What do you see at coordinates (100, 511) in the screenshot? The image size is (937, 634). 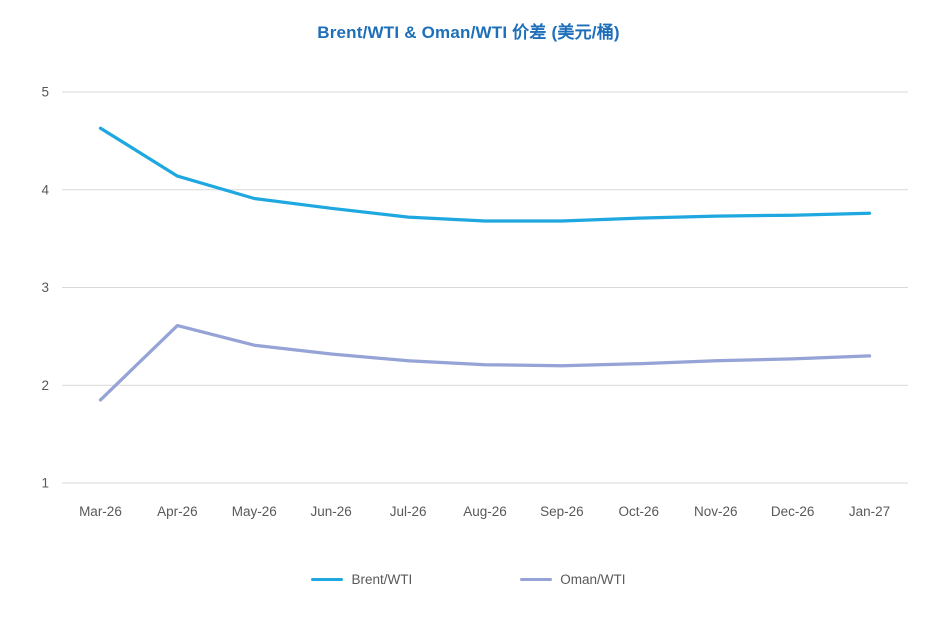 I see `x-tick-label: Mar-26` at bounding box center [100, 511].